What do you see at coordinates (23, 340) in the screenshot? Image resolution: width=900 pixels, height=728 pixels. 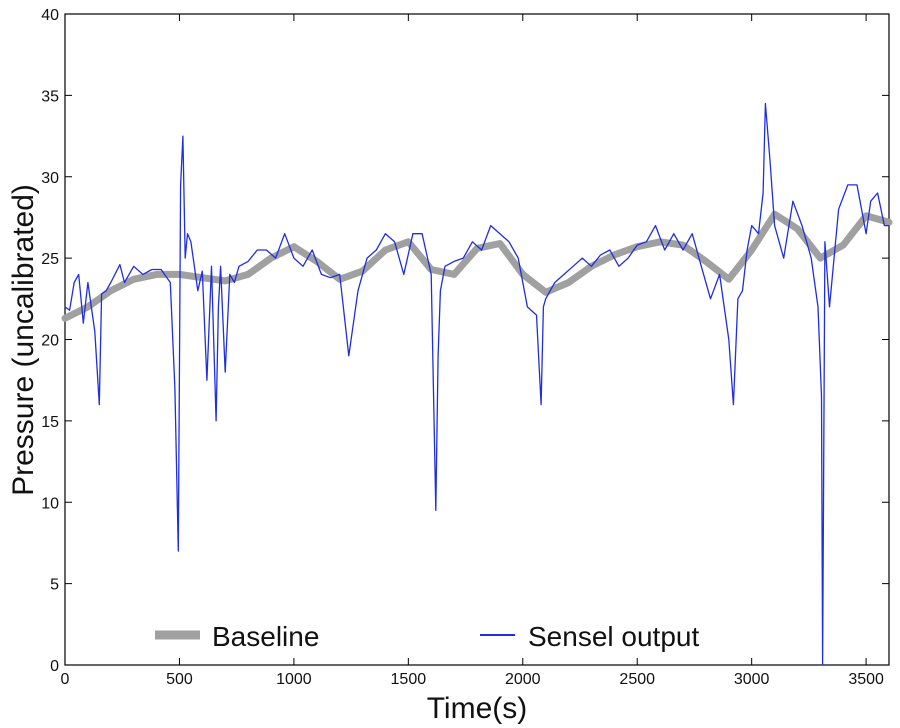 I see `y-axis-title: Pressure (uncalibrated)` at bounding box center [23, 340].